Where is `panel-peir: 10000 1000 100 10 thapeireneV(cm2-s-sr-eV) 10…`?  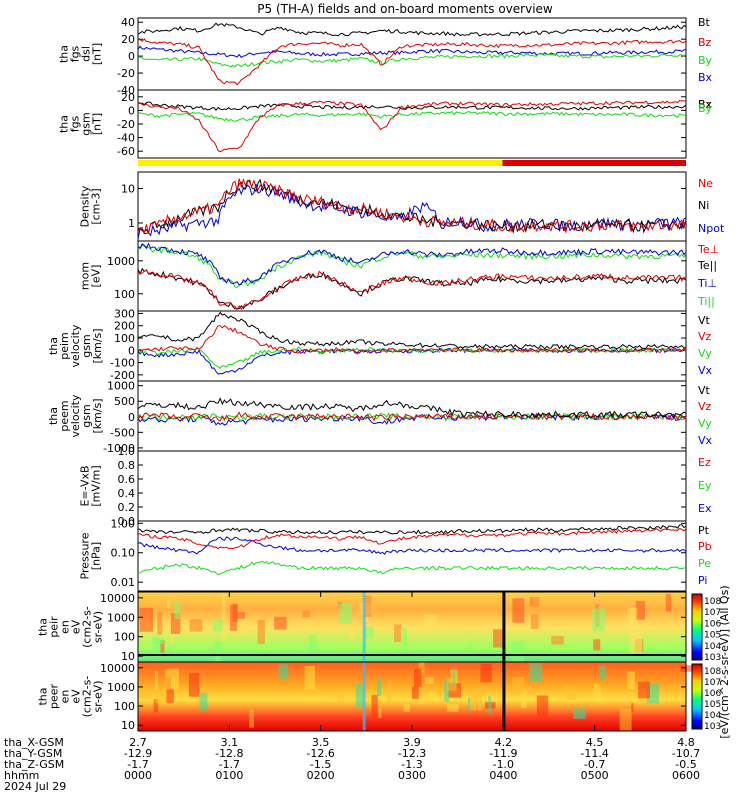
panel-peir: 10000 1000 100 10 thapeireneV(cm2-s-sr-eV) 10… is located at coordinates (379, 628).